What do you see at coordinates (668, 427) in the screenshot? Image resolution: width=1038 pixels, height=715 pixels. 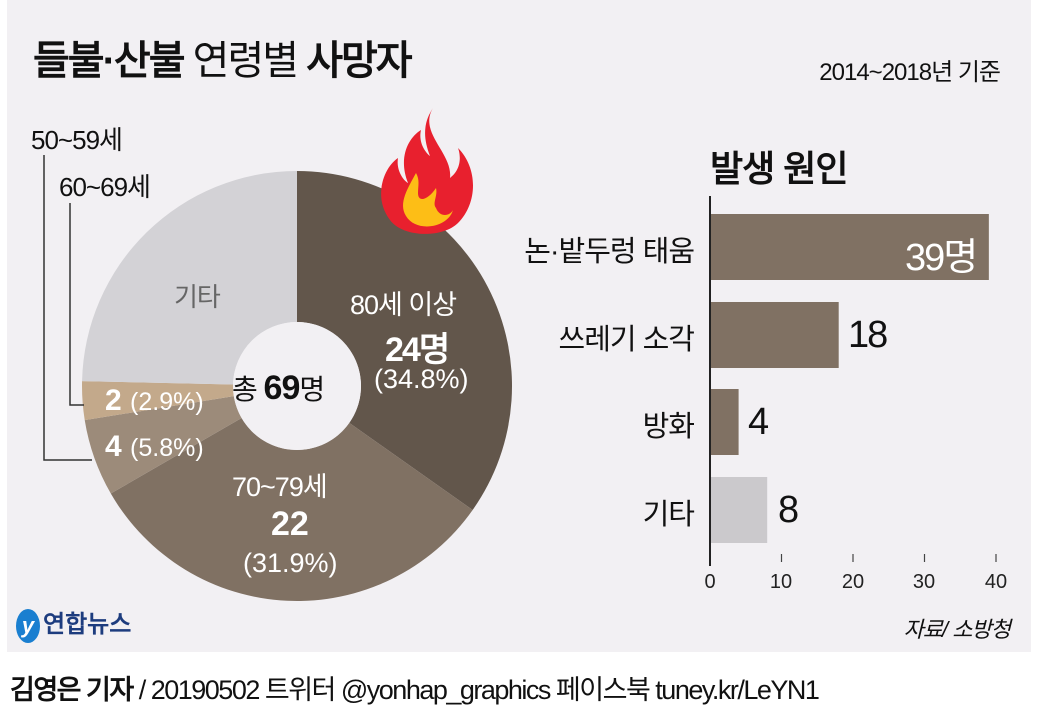 I see `bar-category-label: 방화` at bounding box center [668, 427].